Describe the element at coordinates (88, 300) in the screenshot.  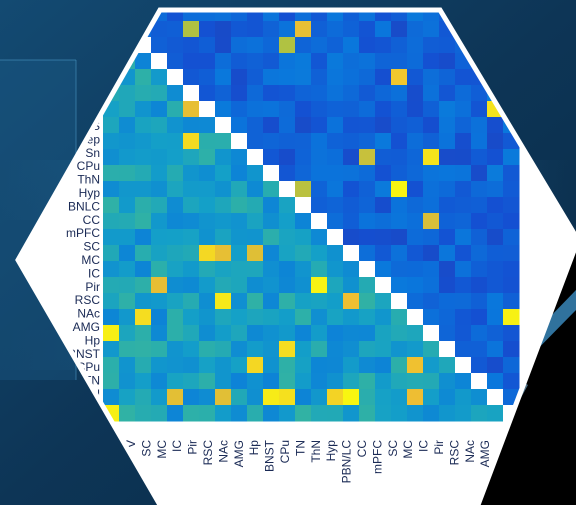
I see `row-label: RSC` at that location.